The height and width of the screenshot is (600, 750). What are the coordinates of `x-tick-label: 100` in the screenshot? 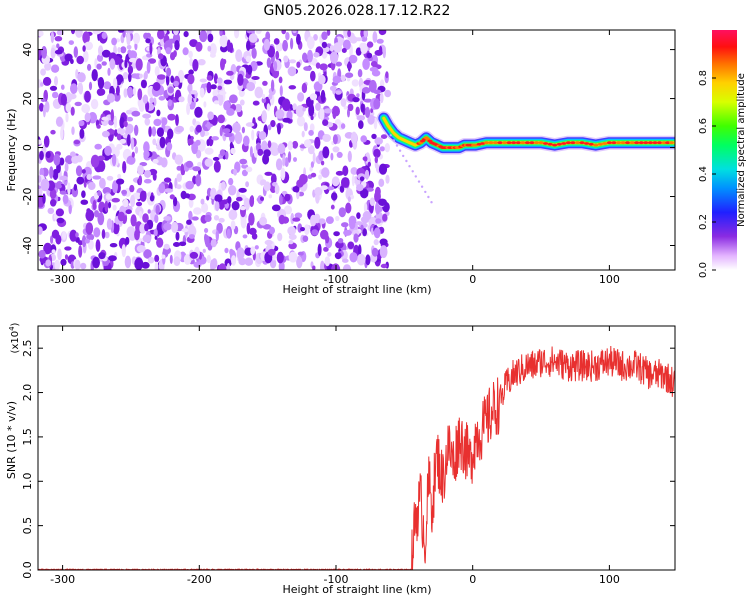 It's located at (609, 579).